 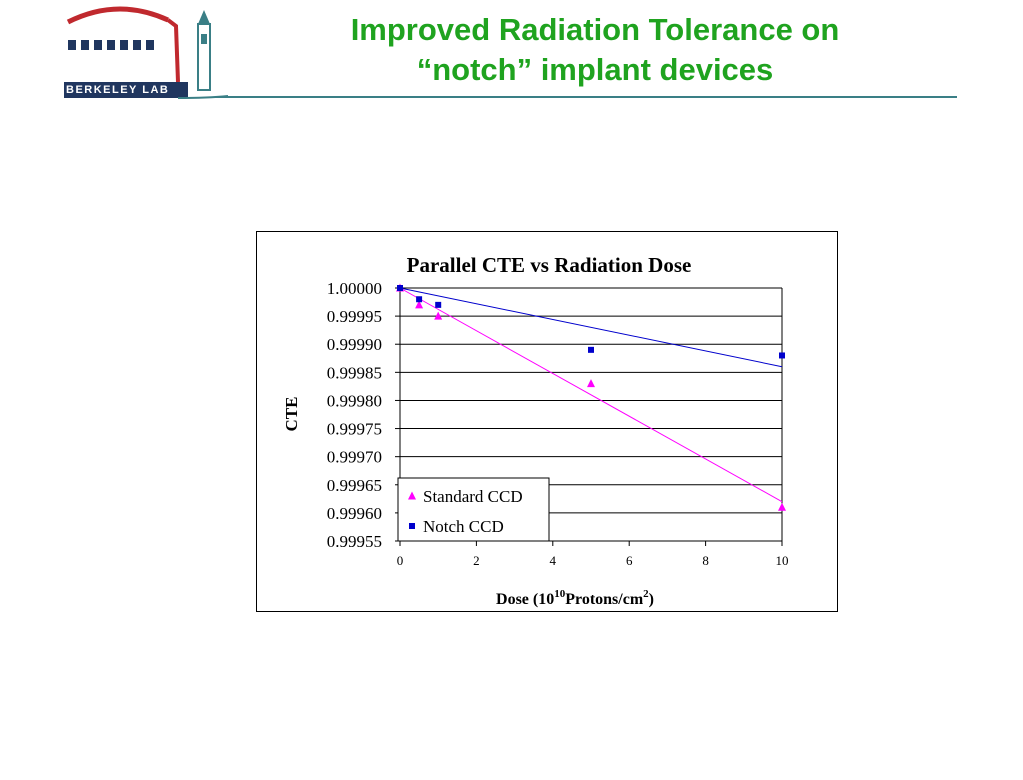 What do you see at coordinates (604, 599) in the screenshot?
I see `x-axis-label-mid: Protons/cm` at bounding box center [604, 599].